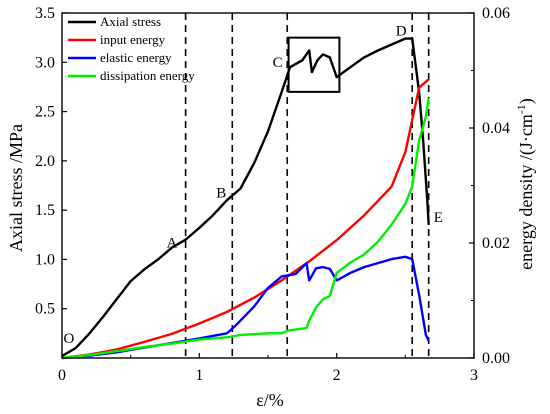 The image size is (550, 414). Describe the element at coordinates (496, 128) in the screenshot. I see `y2-tick-label: 0.04` at that location.